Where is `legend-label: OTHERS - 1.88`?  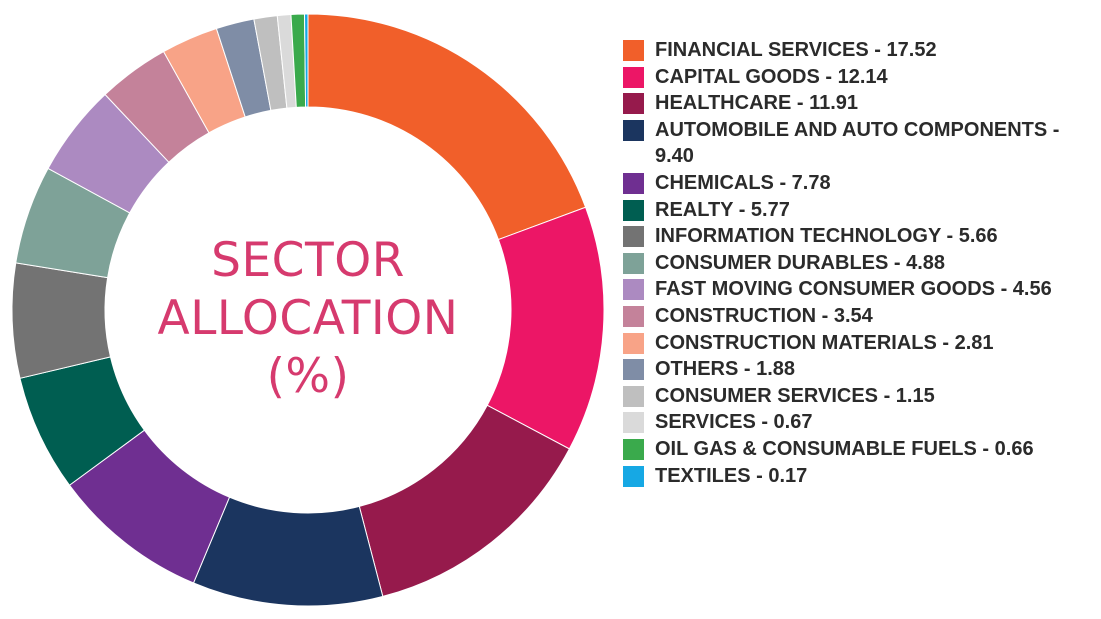 legend-label: OTHERS - 1.88 is located at coordinates (725, 369).